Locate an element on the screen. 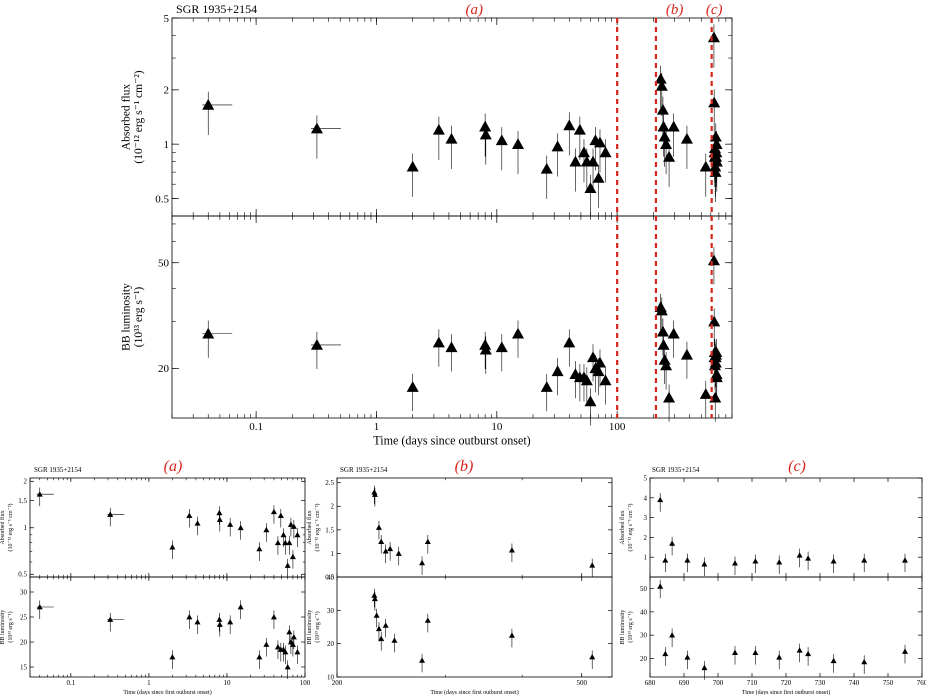 Image resolution: width=926 pixels, height=695 pixels. x-tick-label: 730 is located at coordinates (820, 683).